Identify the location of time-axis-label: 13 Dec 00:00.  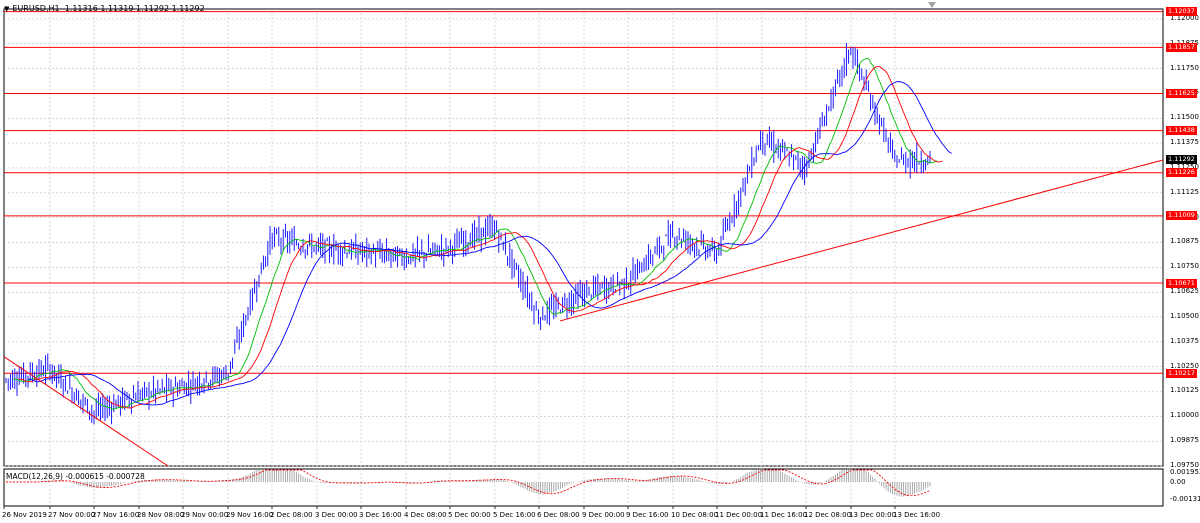
(873, 515).